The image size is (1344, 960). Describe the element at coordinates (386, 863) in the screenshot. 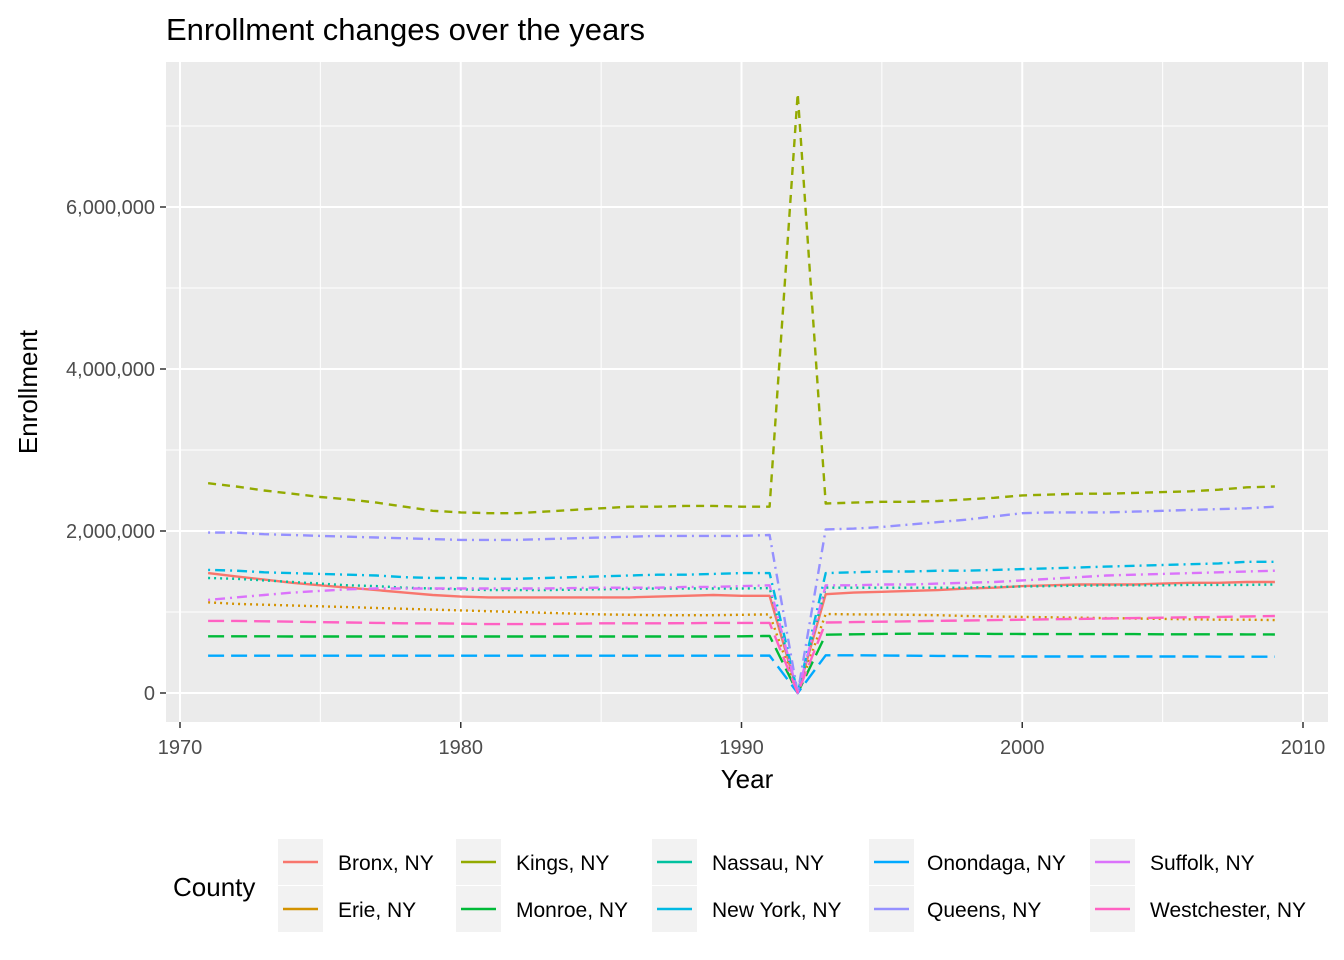

I see `legend-label: Bronx, NY` at that location.